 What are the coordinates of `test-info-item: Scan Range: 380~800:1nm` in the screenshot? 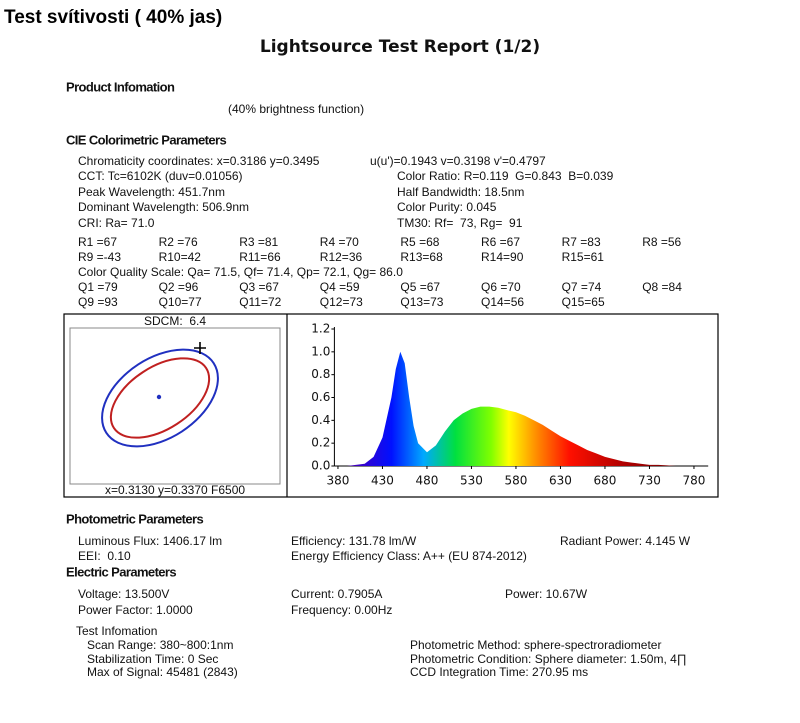 It's located at (160, 645).